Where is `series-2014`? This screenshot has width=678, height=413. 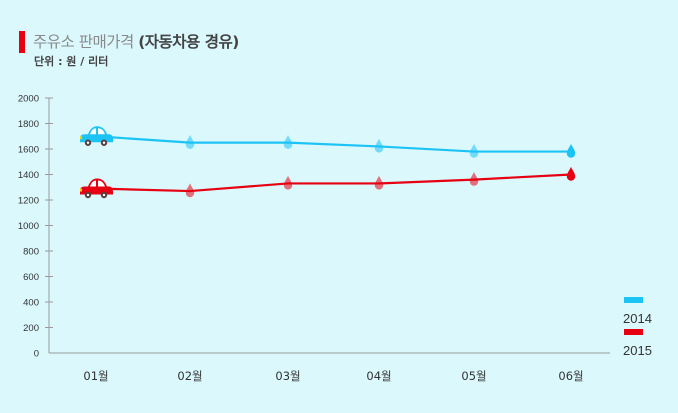 series-2014 is located at coordinates (328, 142).